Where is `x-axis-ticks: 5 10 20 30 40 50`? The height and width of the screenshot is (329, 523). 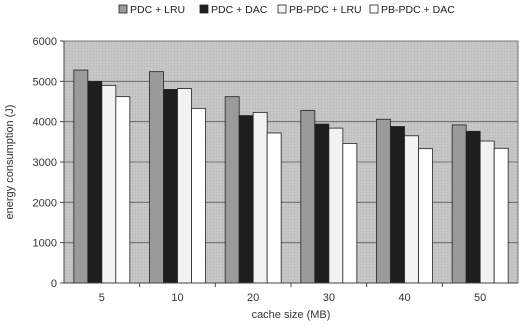
x-axis-ticks: 5 10 20 30 40 50 is located at coordinates (292, 293).